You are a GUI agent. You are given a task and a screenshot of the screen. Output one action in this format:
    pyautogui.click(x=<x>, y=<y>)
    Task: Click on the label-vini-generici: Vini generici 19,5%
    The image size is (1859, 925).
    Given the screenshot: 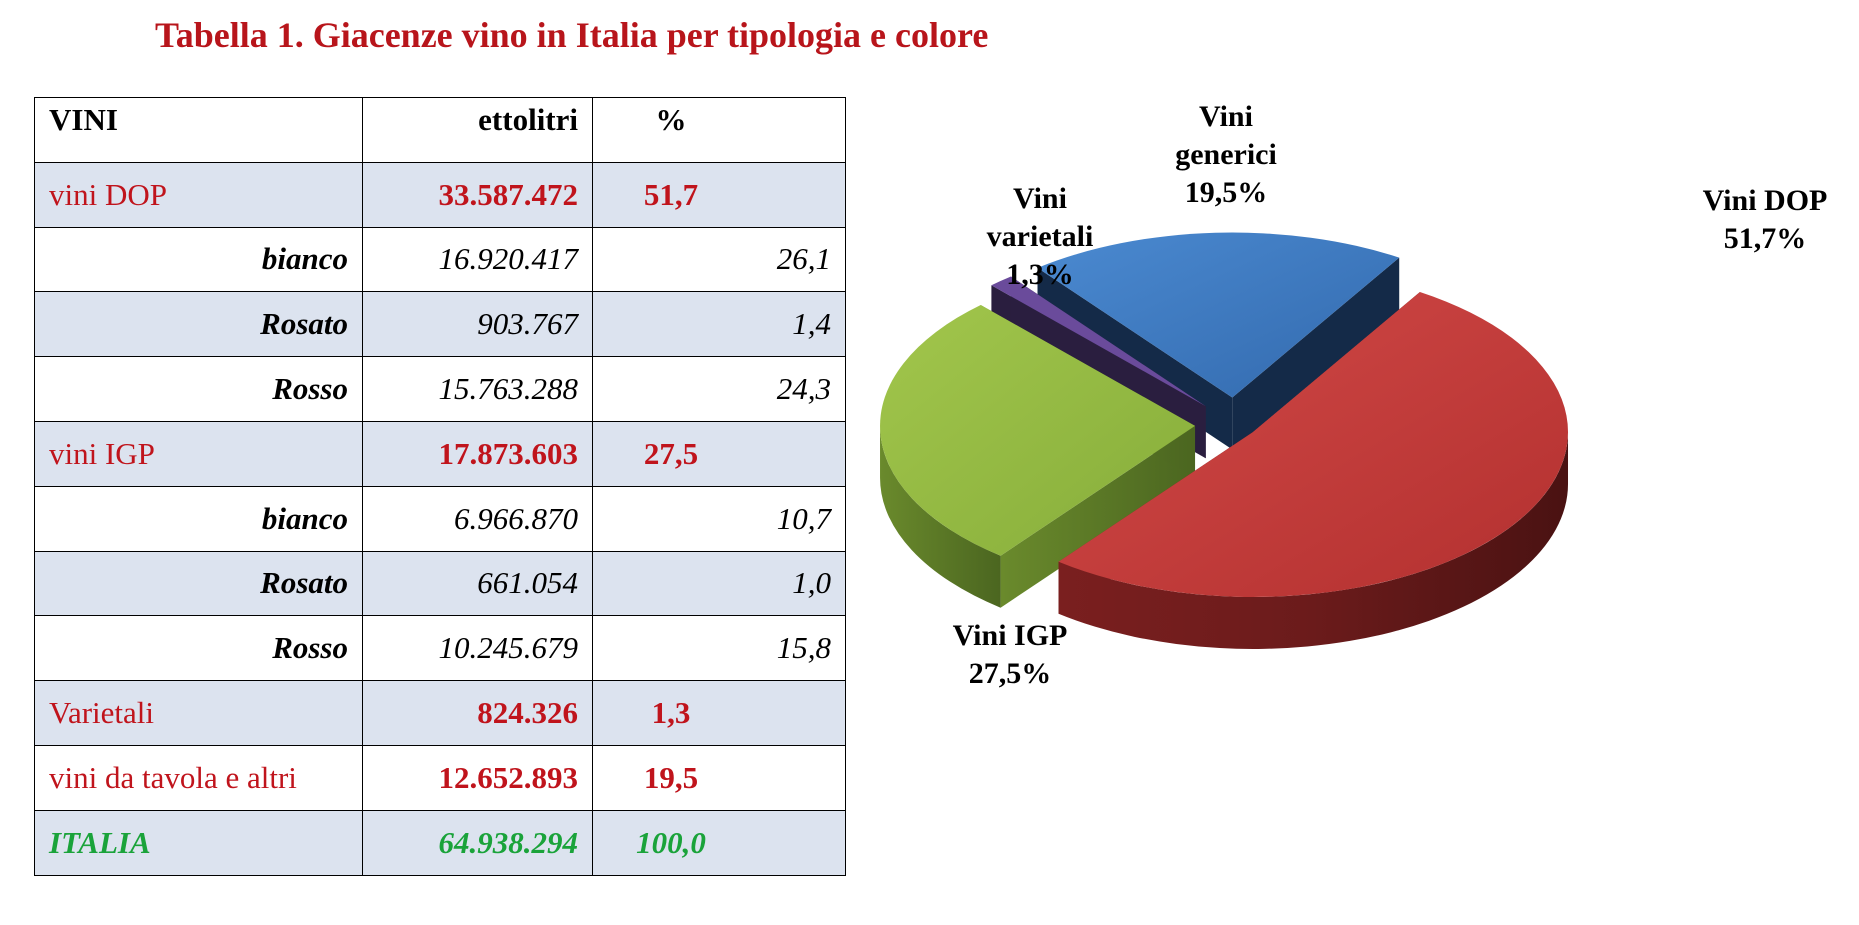 What is the action you would take?
    pyautogui.click(x=1226, y=154)
    